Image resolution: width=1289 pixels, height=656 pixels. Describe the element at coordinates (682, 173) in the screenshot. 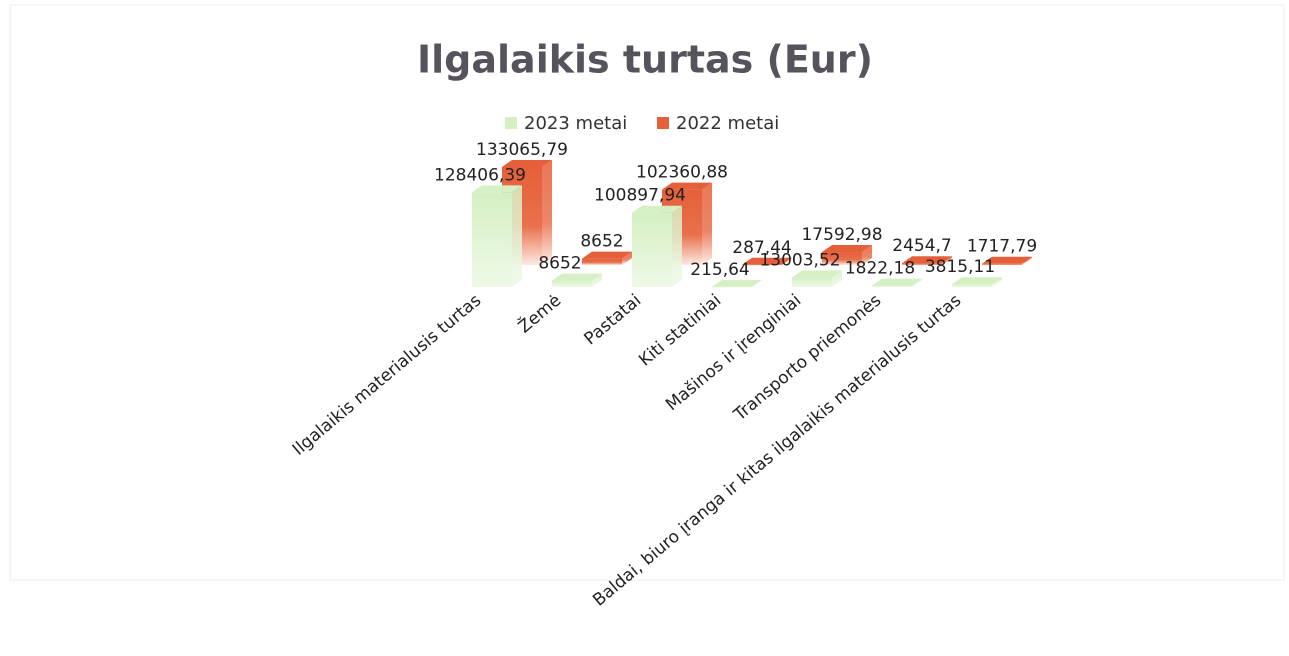

I see `data-label: 102360,88` at that location.